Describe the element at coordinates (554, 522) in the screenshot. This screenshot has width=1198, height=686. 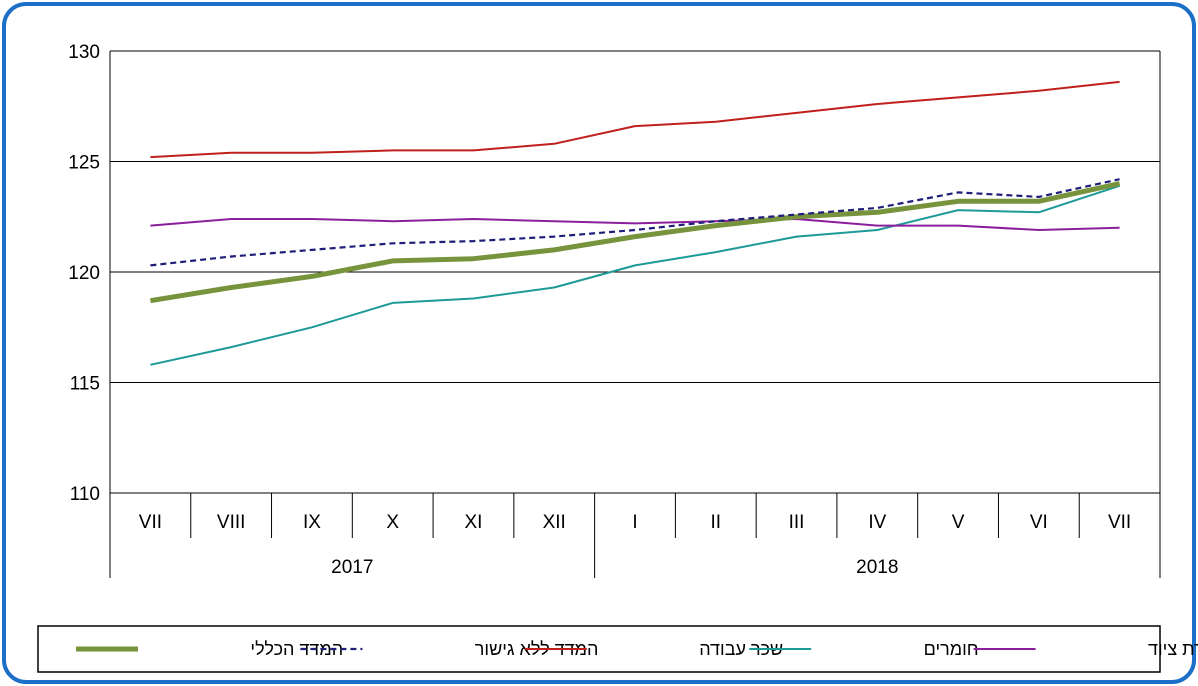
I see `x-tick-label: XII` at that location.